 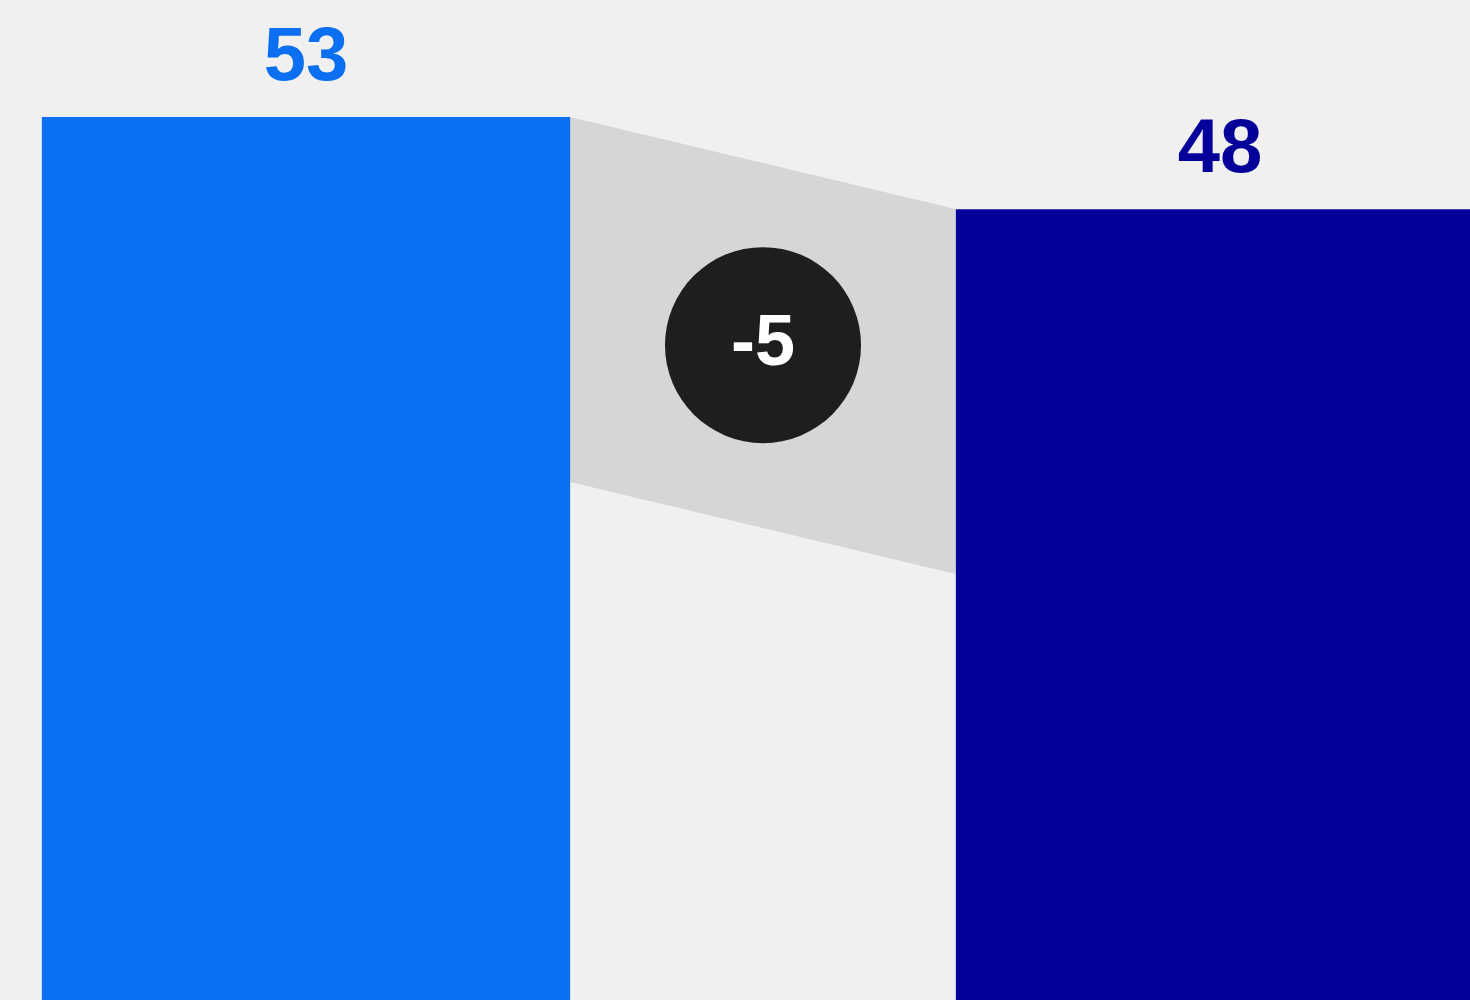 What do you see at coordinates (306, 54) in the screenshot?
I see `data-label: 53` at bounding box center [306, 54].